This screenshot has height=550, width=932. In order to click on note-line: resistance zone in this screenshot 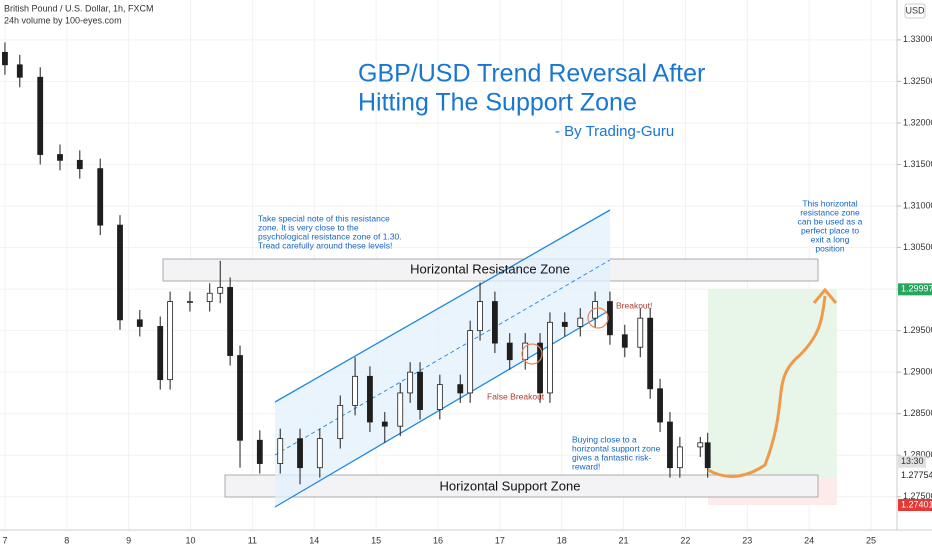, I will do `click(830, 212)`.